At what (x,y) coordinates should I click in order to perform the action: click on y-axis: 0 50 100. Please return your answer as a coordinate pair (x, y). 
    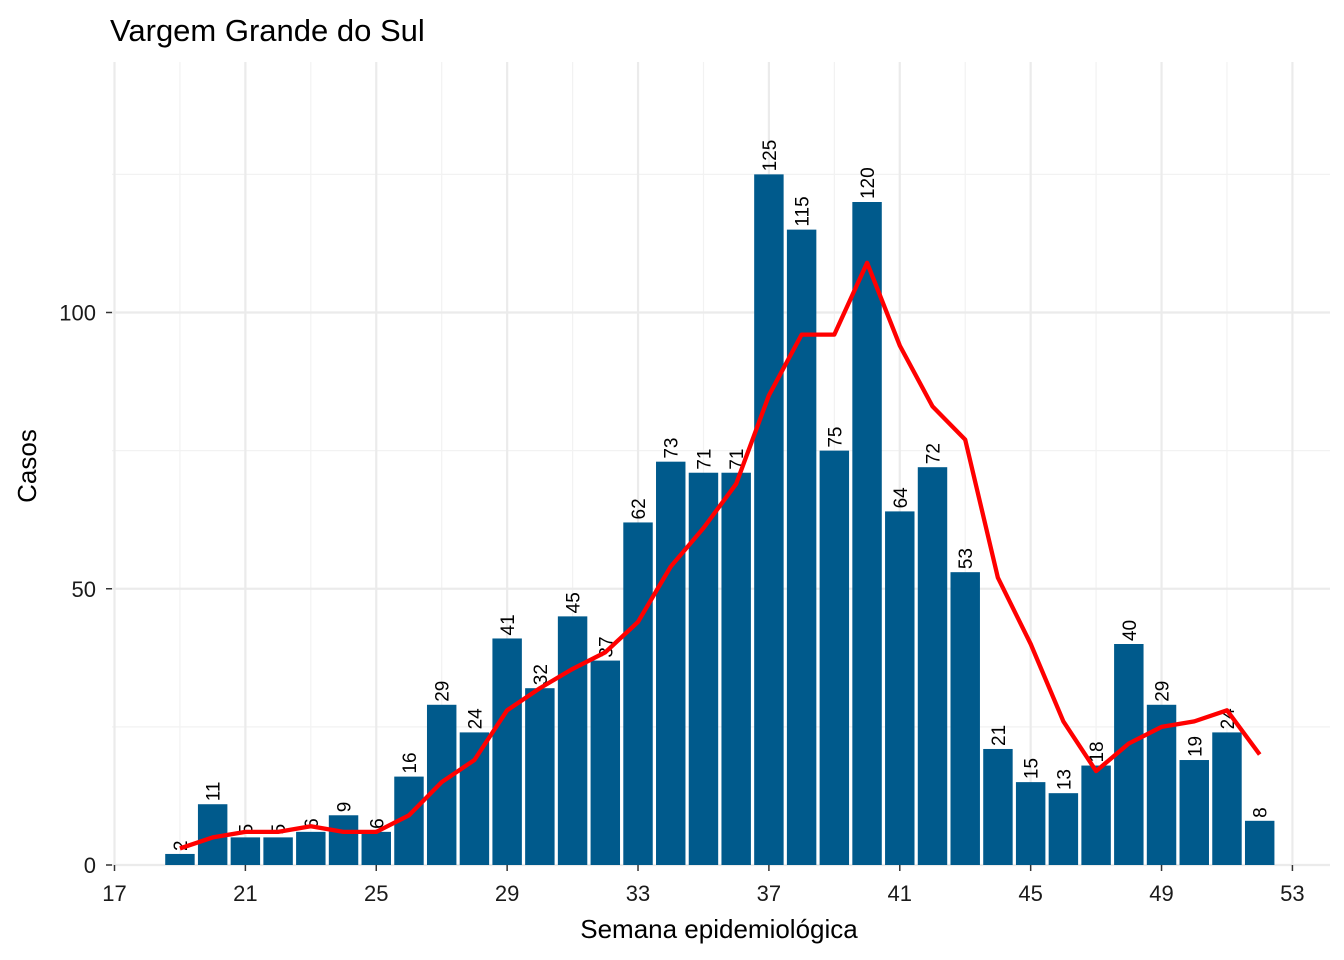
    Looking at the image, I should click on (85, 589).